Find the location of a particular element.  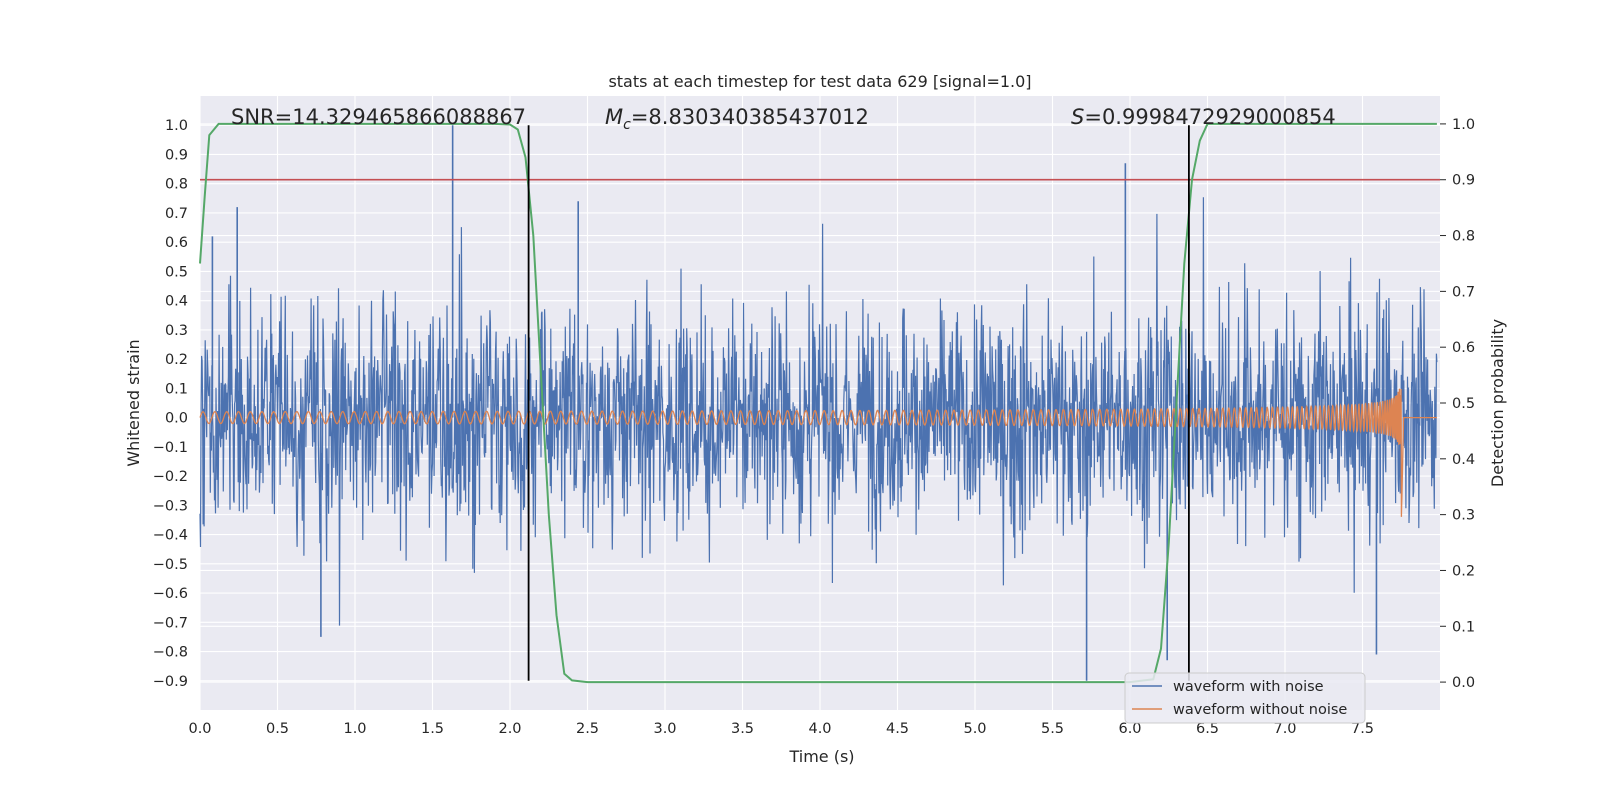

x-tick-label: 6.5 is located at coordinates (1207, 729).